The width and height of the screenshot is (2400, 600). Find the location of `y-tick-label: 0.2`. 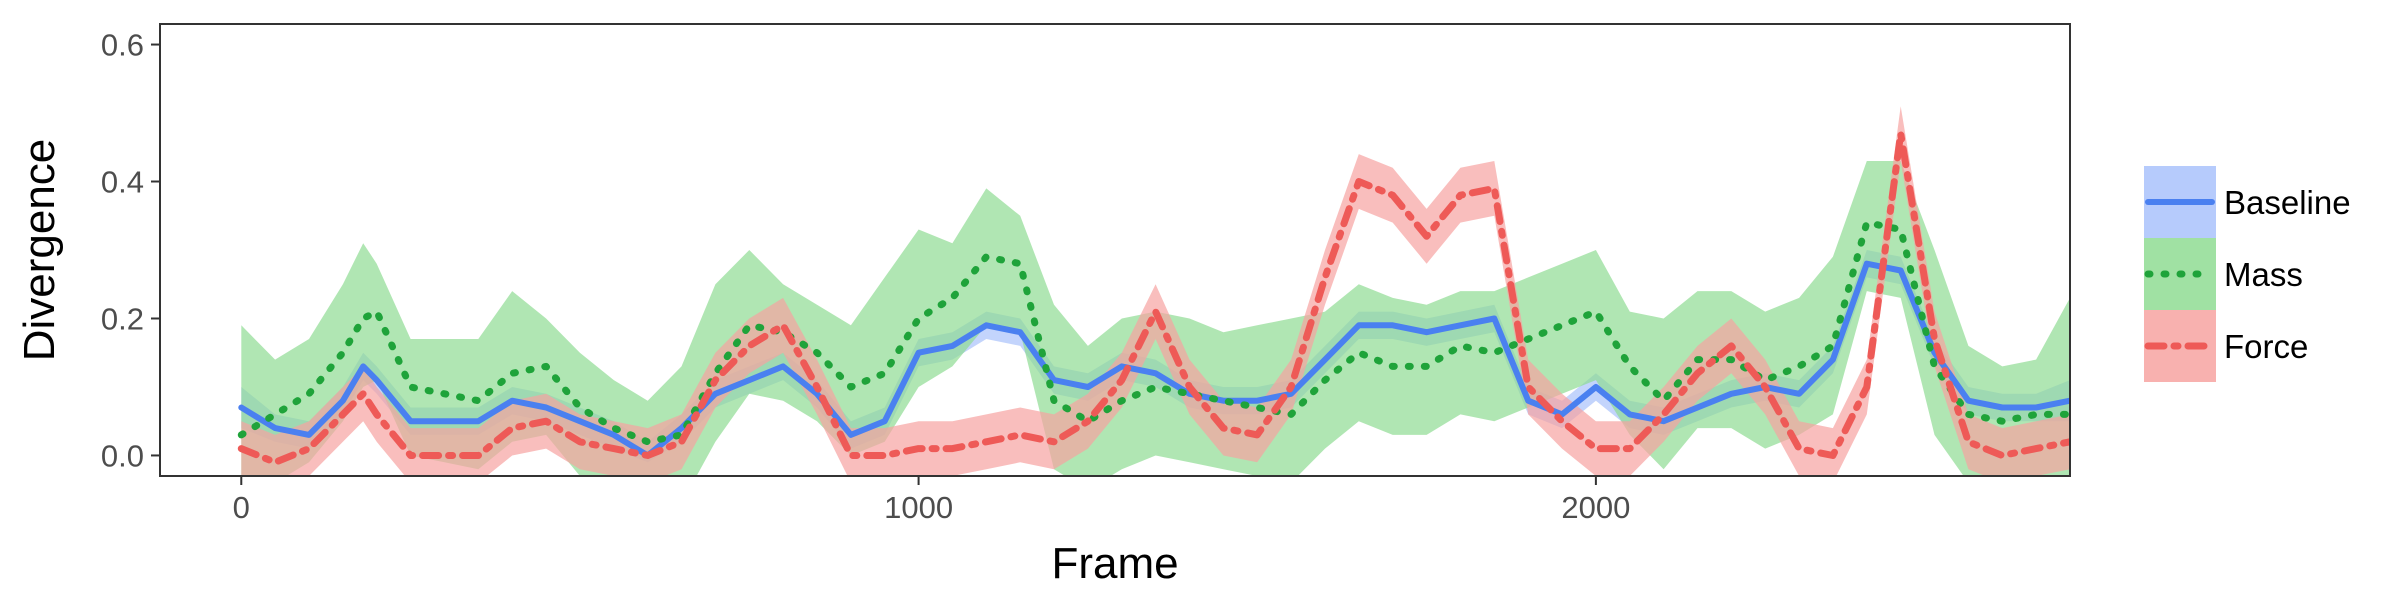

y-tick-label: 0.2 is located at coordinates (122, 318).